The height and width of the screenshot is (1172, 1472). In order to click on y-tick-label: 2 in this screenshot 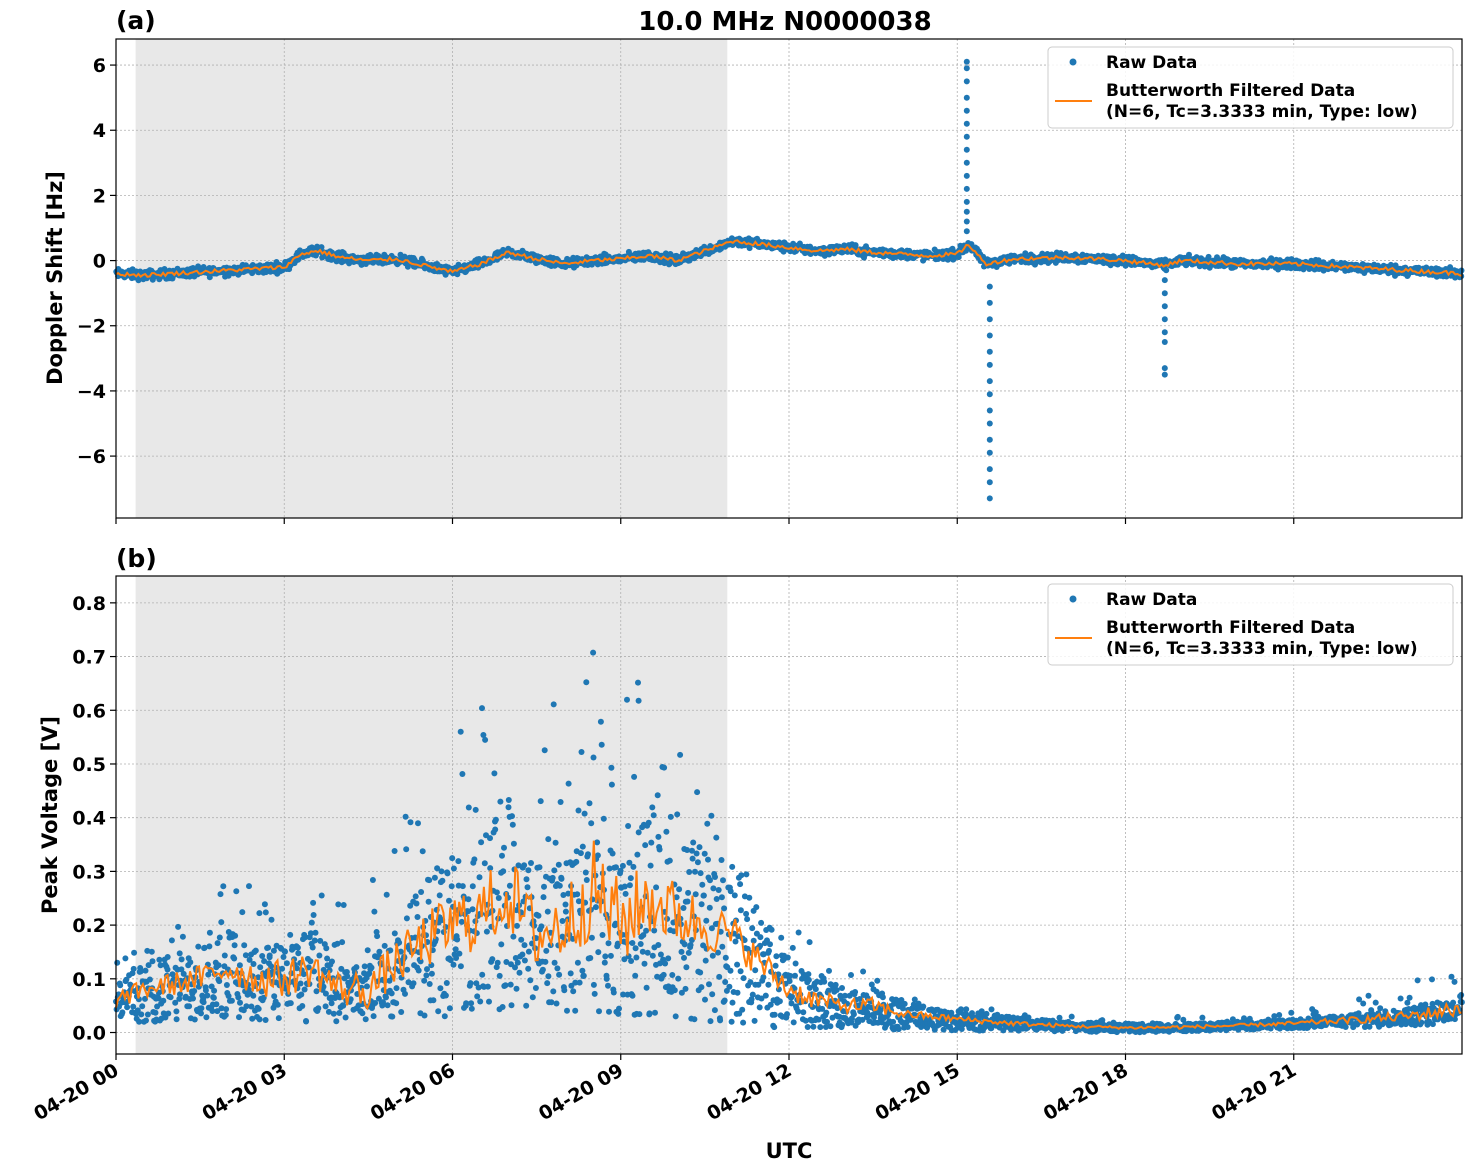, I will do `click(99, 196)`.